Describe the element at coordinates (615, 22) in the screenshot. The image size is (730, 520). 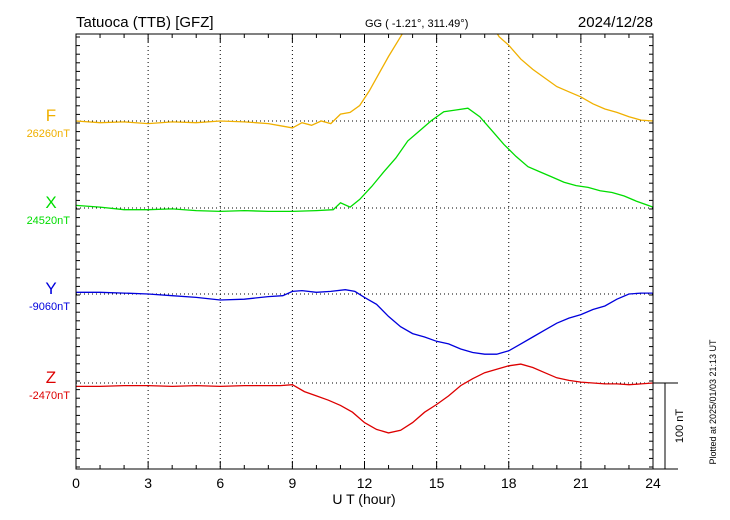
I see `date-label: 2024/12/28` at that location.